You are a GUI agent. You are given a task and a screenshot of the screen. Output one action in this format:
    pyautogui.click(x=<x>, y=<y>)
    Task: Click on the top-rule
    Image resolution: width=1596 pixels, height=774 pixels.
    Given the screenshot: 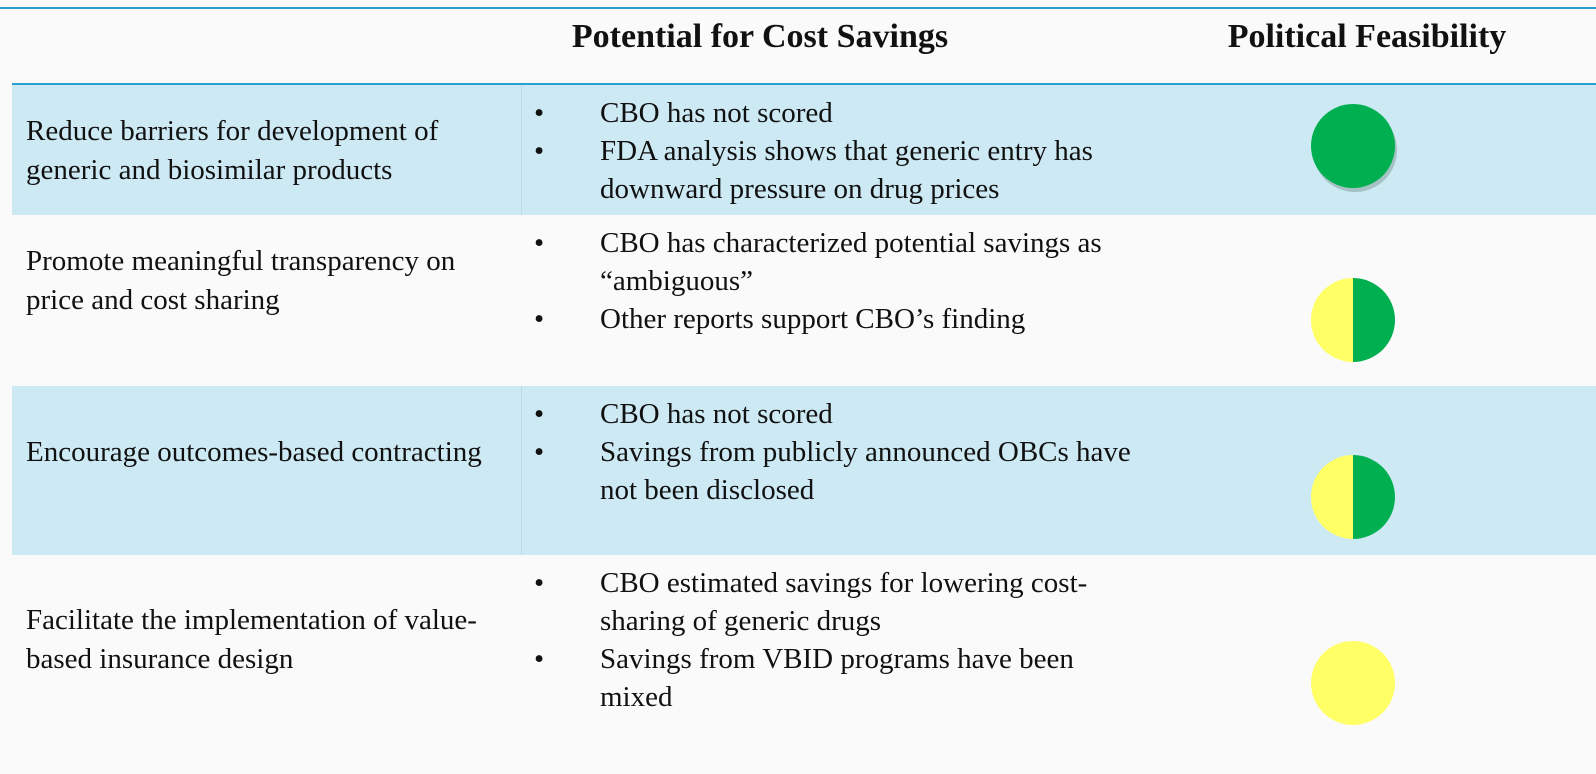 What is the action you would take?
    pyautogui.click(x=798, y=8)
    